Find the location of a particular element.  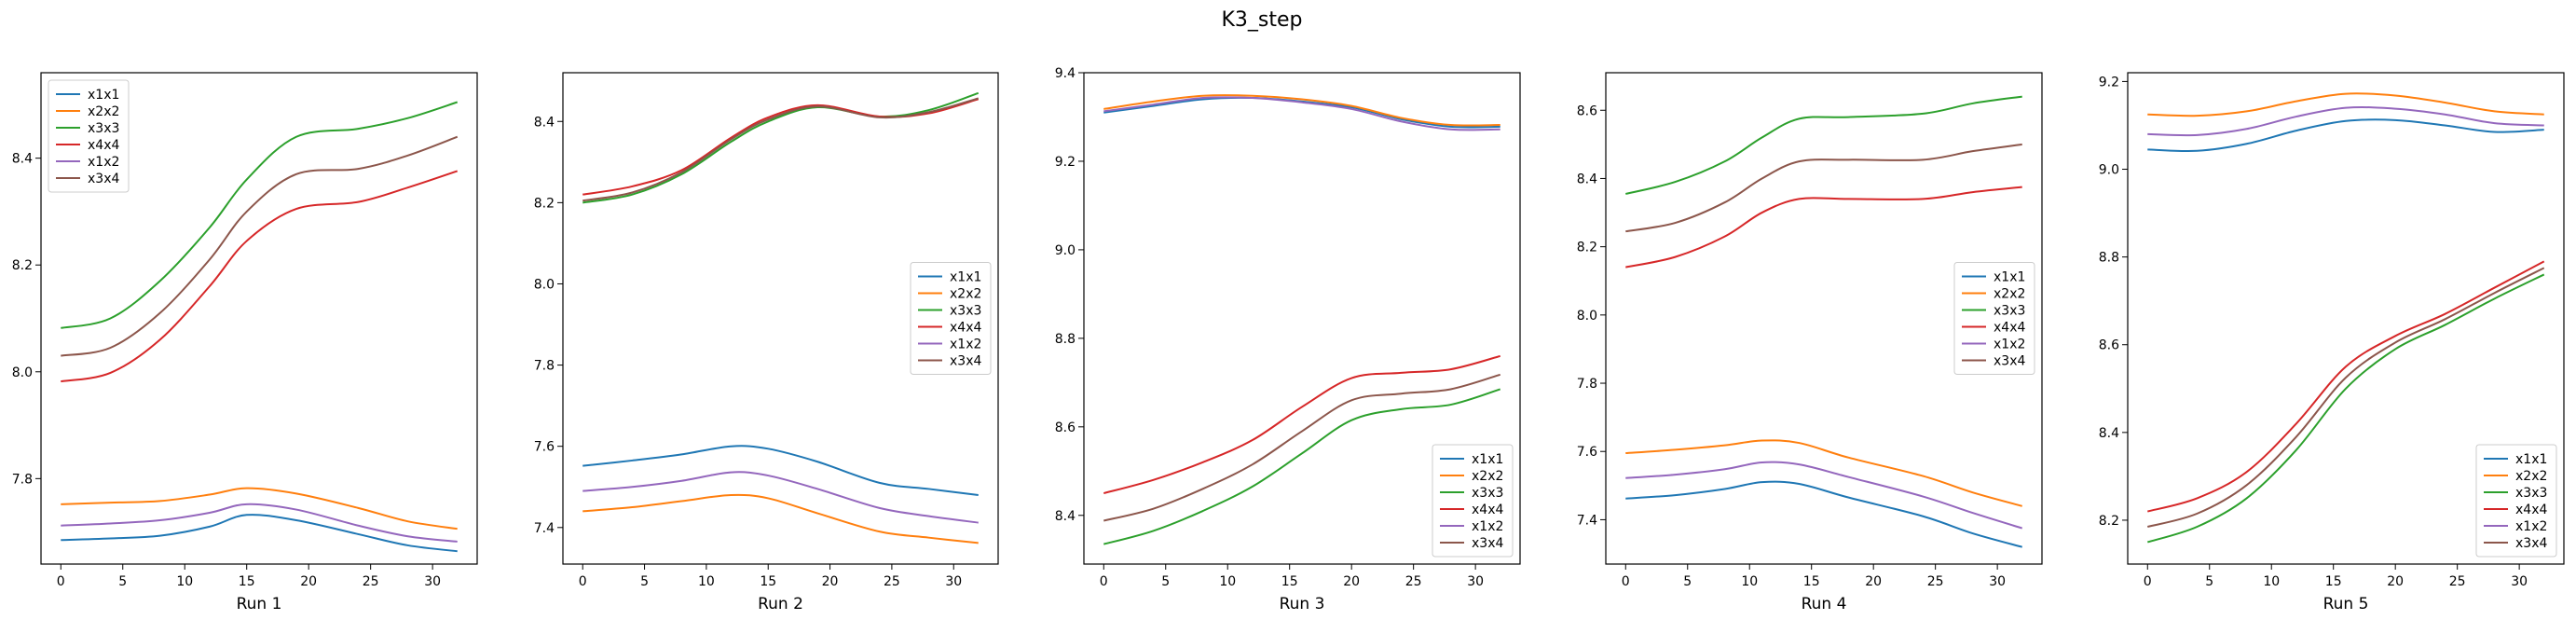

y-tick-label: 8.0 is located at coordinates (1587, 316).